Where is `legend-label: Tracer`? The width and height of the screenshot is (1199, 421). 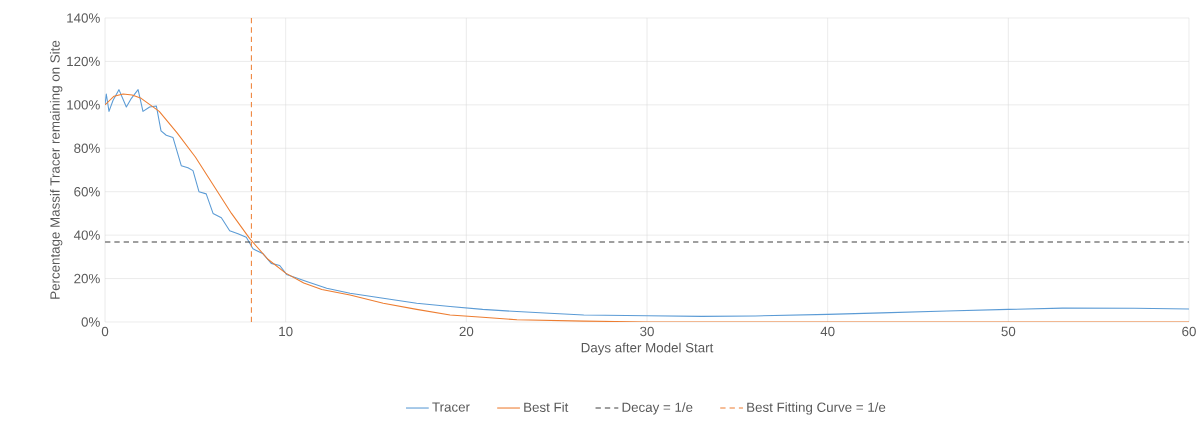
legend-label: Tracer is located at coordinates (451, 407).